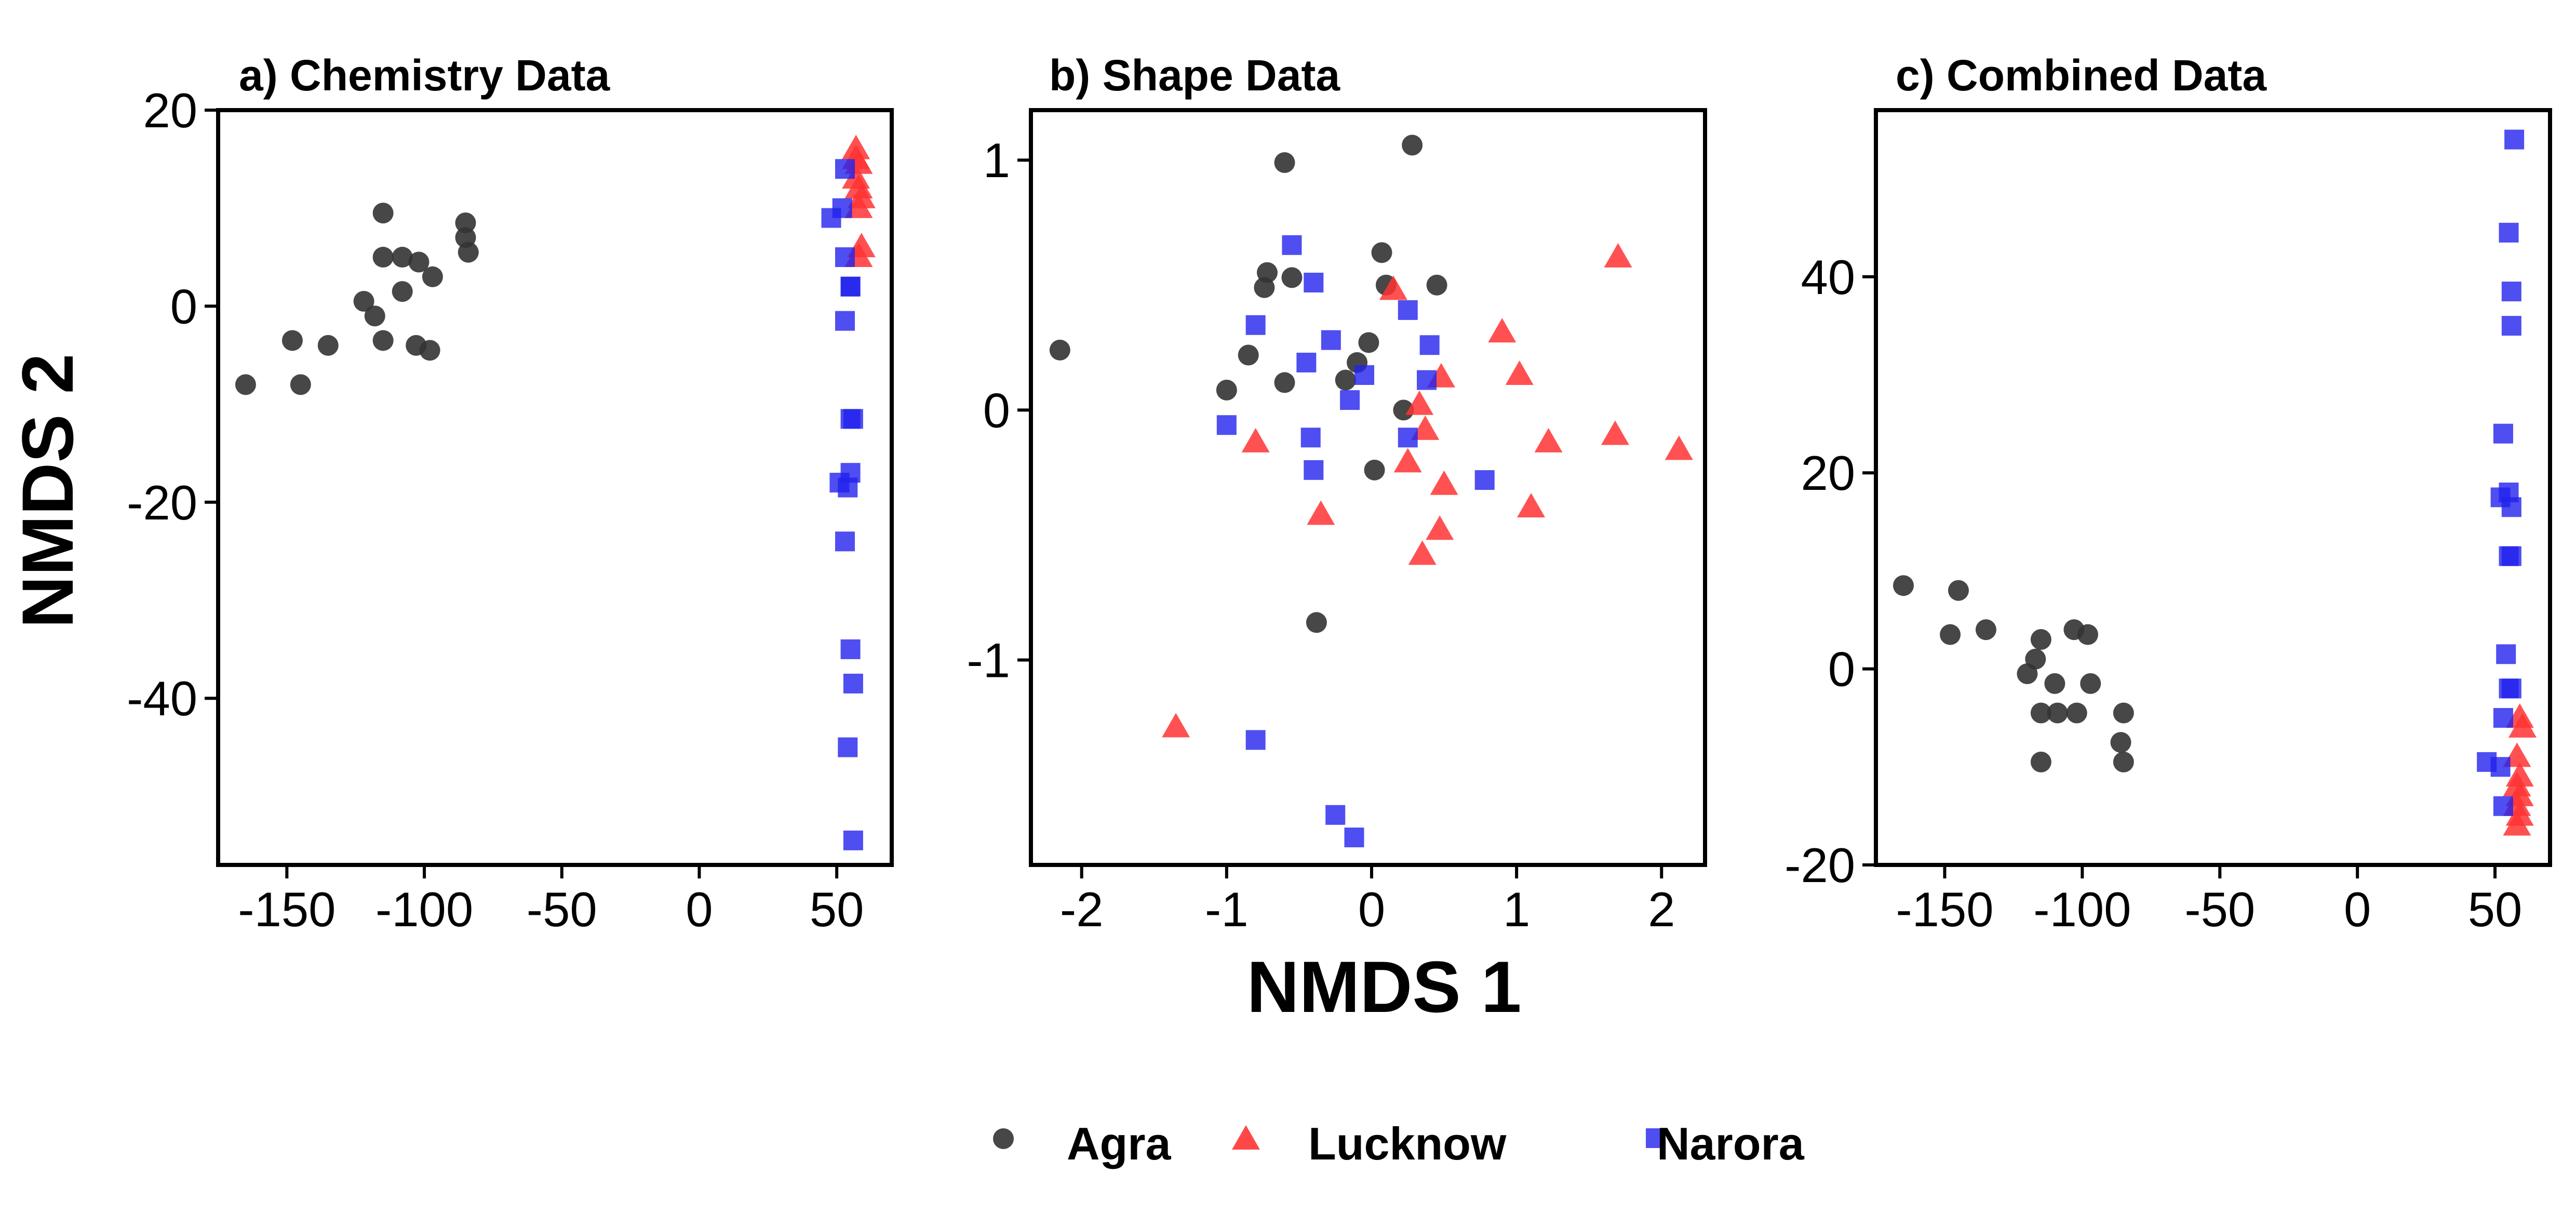 The height and width of the screenshot is (1227, 2576). What do you see at coordinates (1517, 910) in the screenshot?
I see `x-tick-label: 1` at bounding box center [1517, 910].